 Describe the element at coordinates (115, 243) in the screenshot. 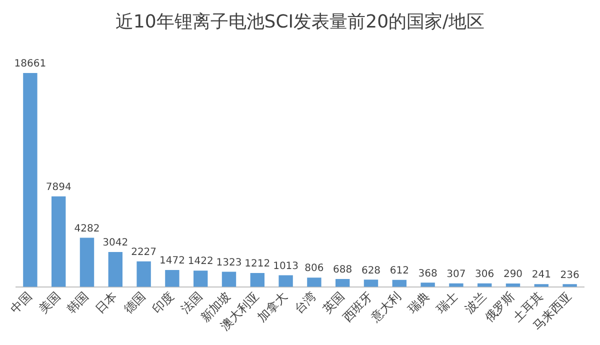

I see `data-label: 3042` at that location.